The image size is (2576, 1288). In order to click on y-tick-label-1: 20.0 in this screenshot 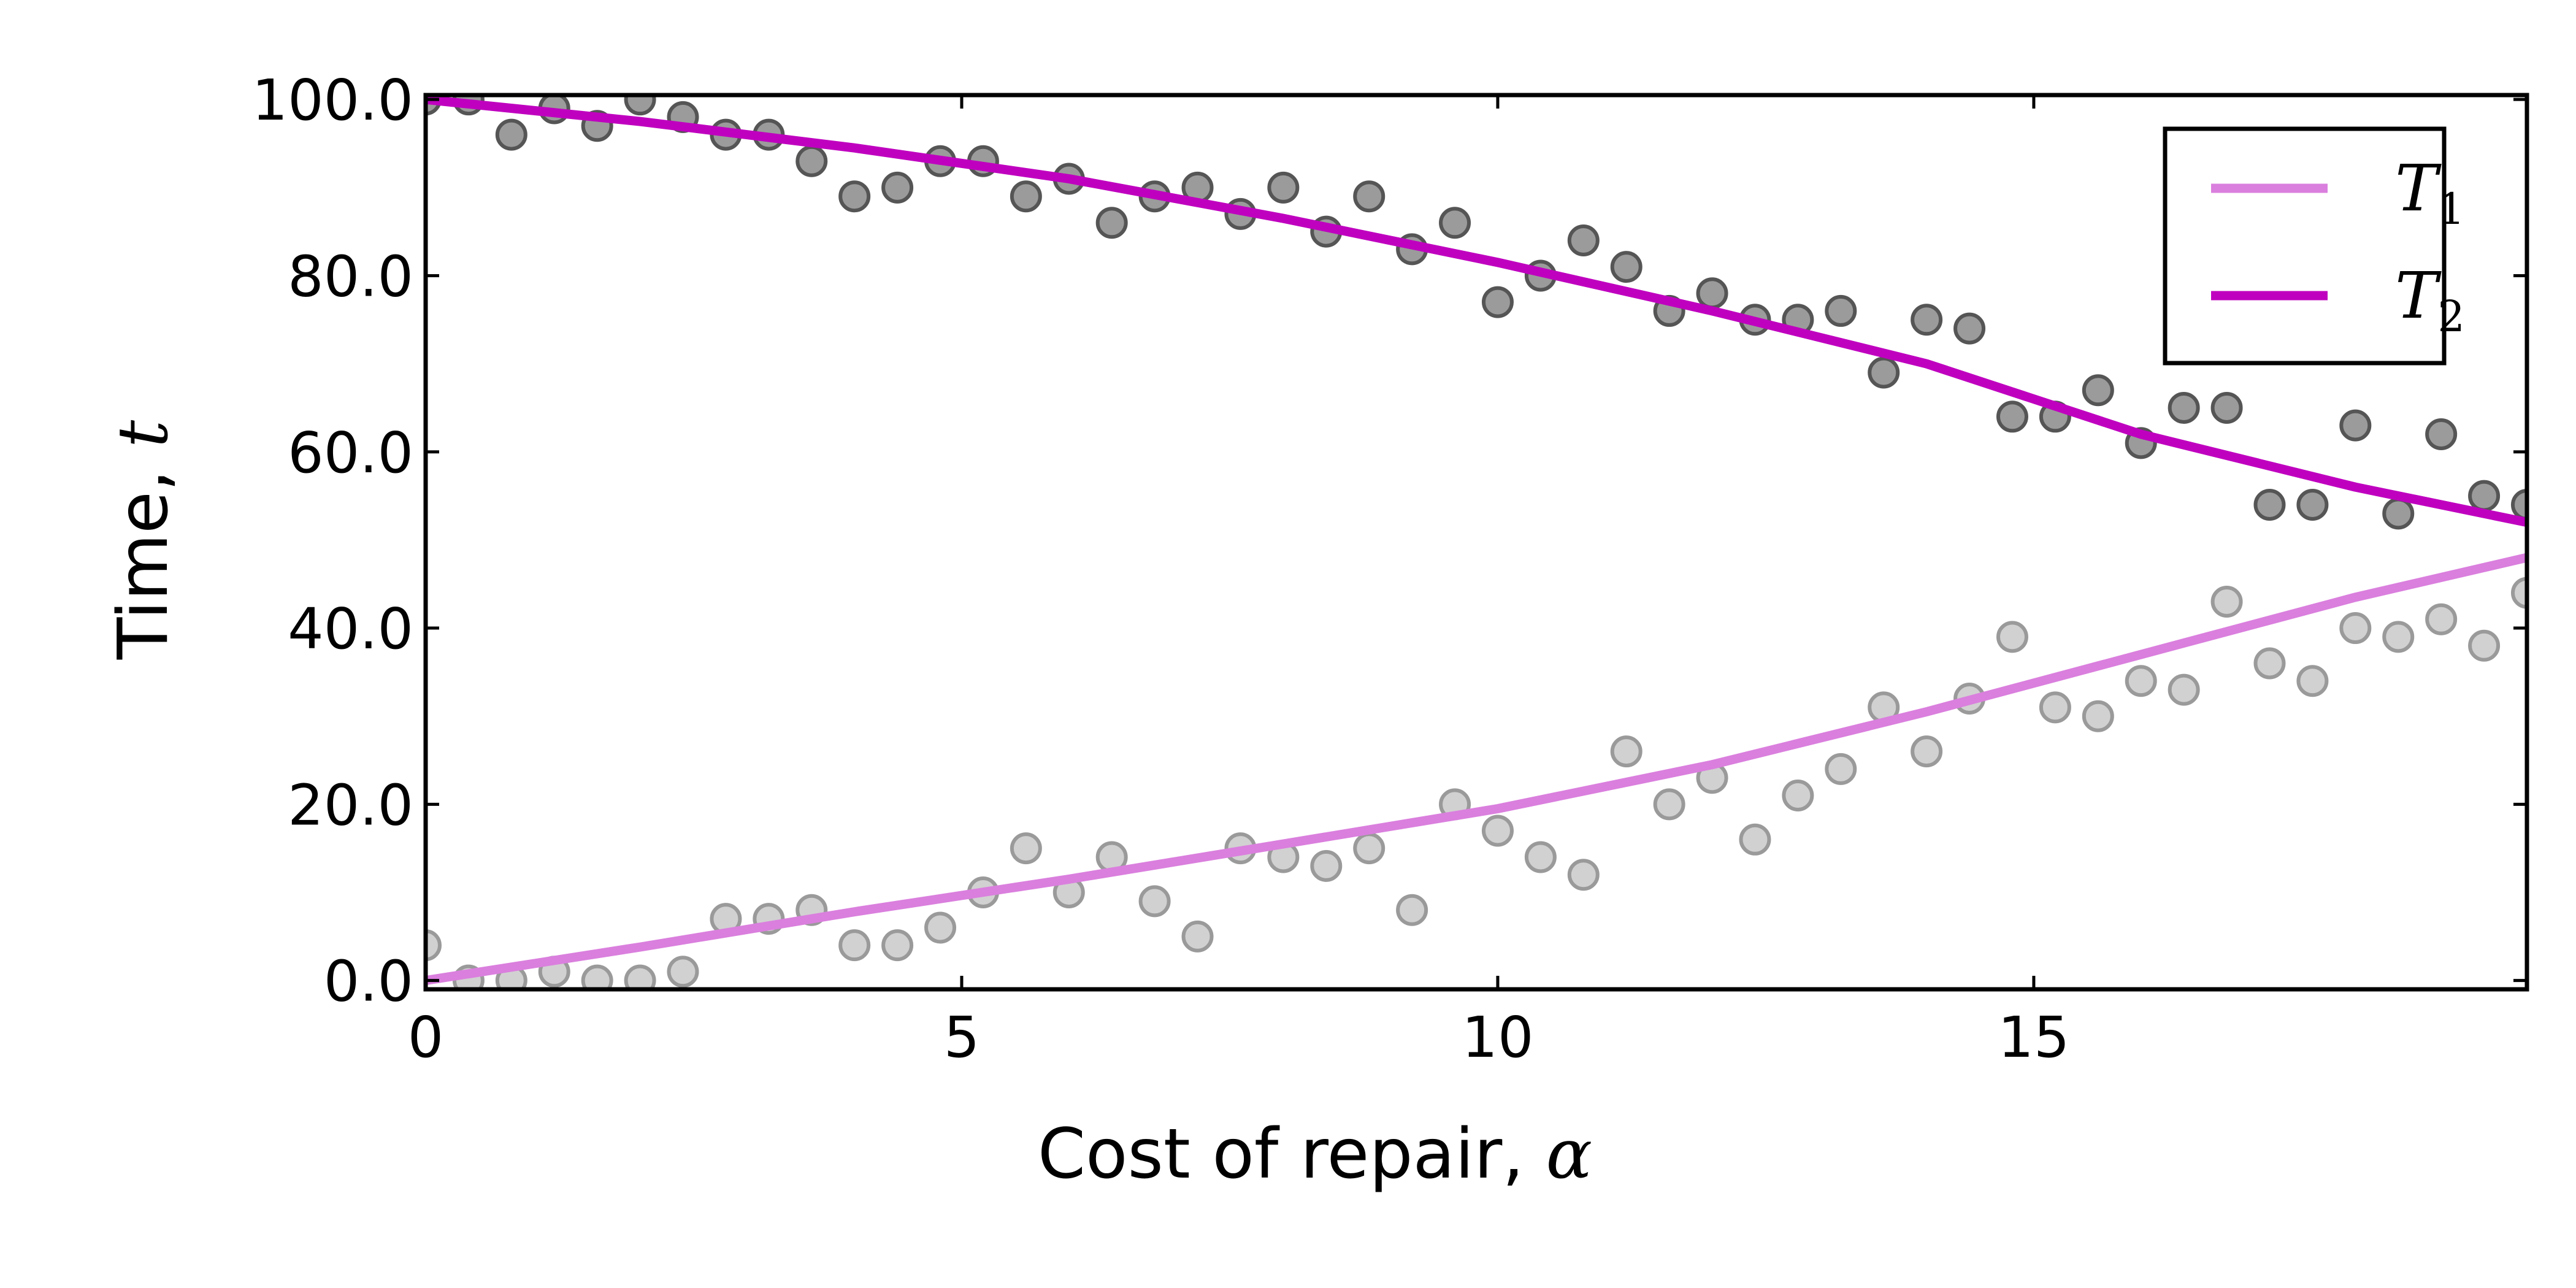, I will do `click(350, 805)`.